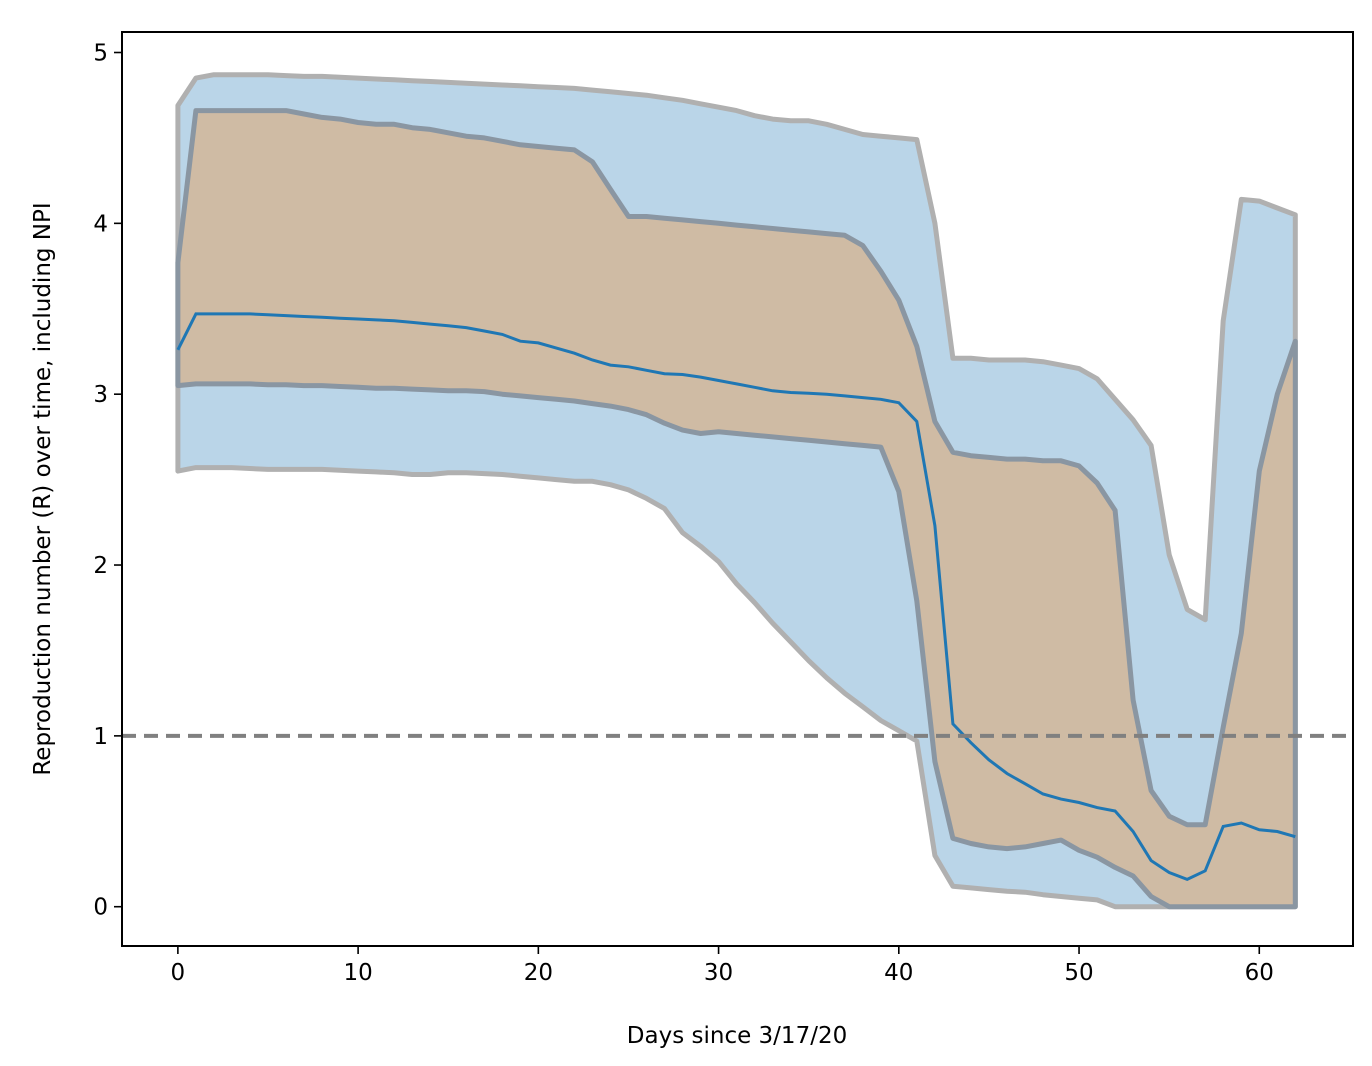 Image resolution: width=1372 pixels, height=1066 pixels. What do you see at coordinates (100, 566) in the screenshot?
I see `y-tick-label: 2` at bounding box center [100, 566].